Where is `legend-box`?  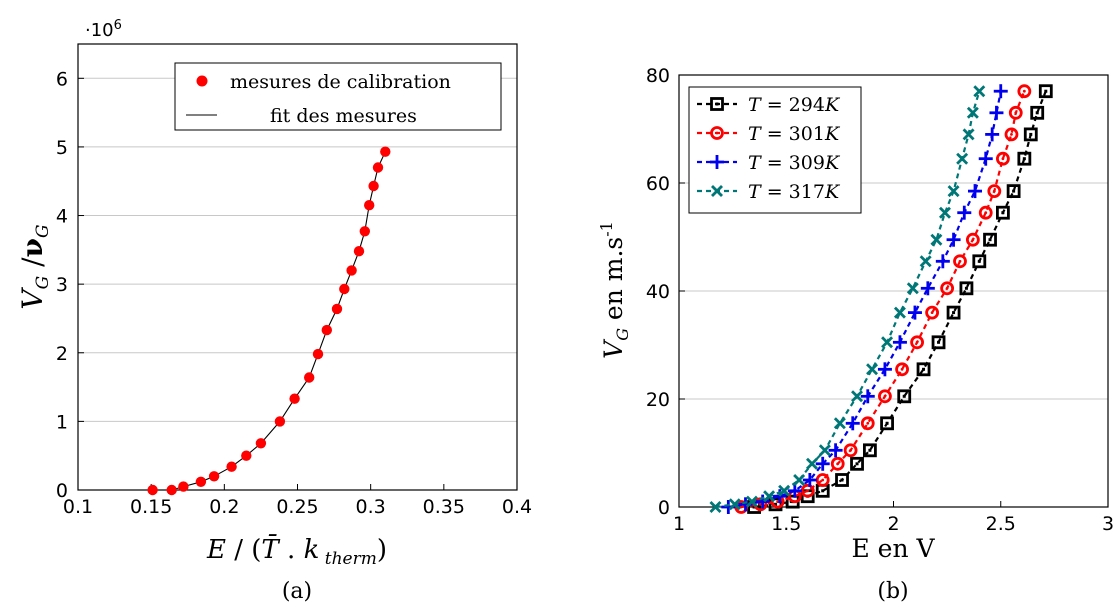
legend-box is located at coordinates (338, 96).